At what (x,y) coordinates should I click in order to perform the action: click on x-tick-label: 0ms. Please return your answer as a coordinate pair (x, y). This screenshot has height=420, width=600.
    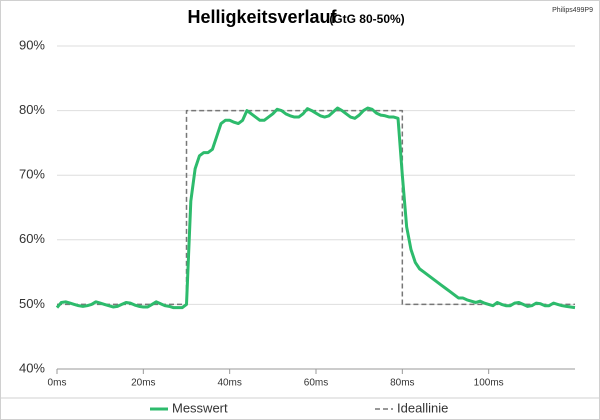
    Looking at the image, I should click on (57, 383).